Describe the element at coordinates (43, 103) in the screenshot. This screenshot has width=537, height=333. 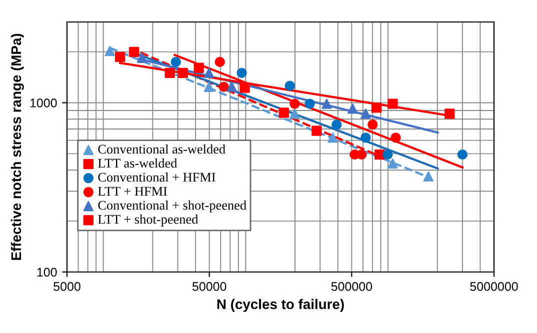
I see `y-tick-label: 1000` at that location.